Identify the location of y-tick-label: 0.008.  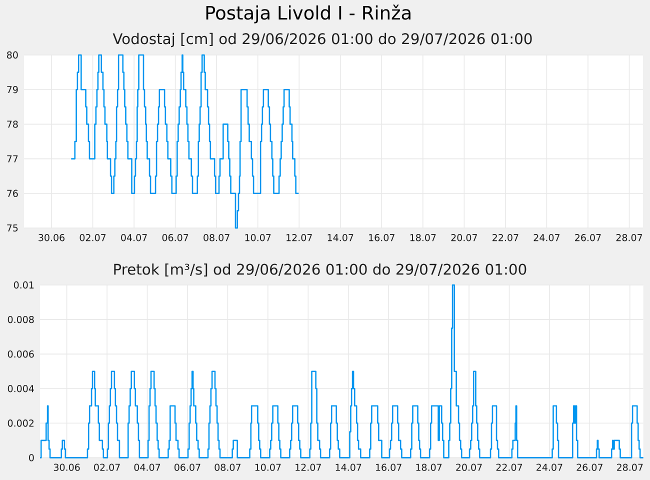
(21, 320).